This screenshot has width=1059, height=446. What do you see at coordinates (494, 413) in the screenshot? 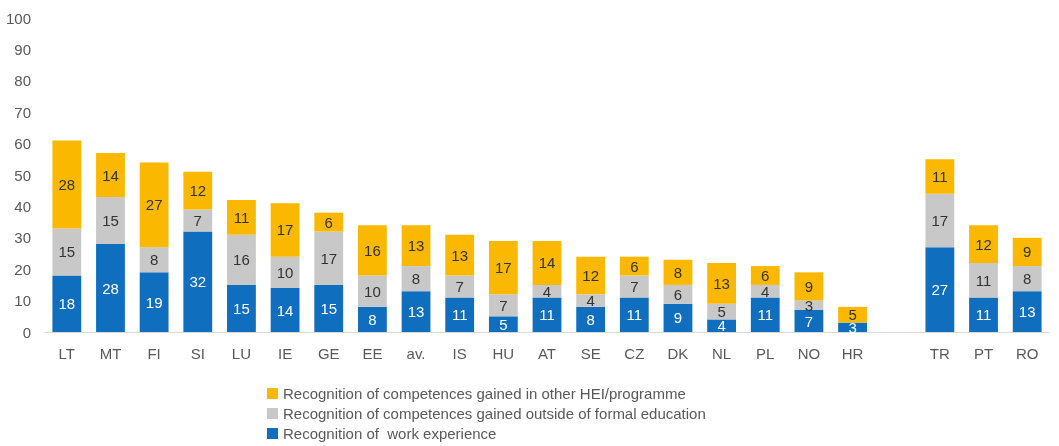
I see `legend-label: Recognition of competences gained outside of formal education` at bounding box center [494, 413].